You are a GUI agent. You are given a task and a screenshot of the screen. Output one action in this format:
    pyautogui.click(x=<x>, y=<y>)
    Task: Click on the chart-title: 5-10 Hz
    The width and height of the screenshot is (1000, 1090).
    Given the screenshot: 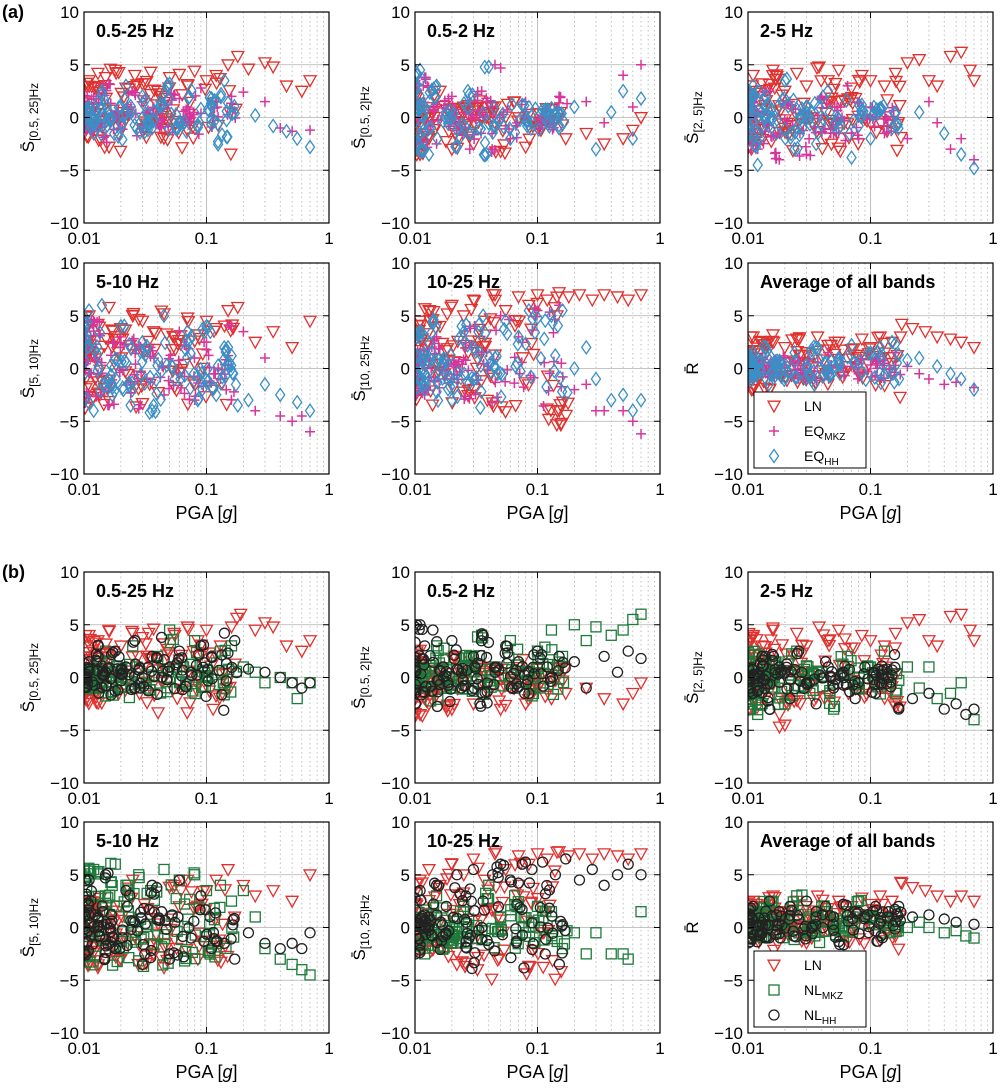 What is the action you would take?
    pyautogui.click(x=127, y=282)
    